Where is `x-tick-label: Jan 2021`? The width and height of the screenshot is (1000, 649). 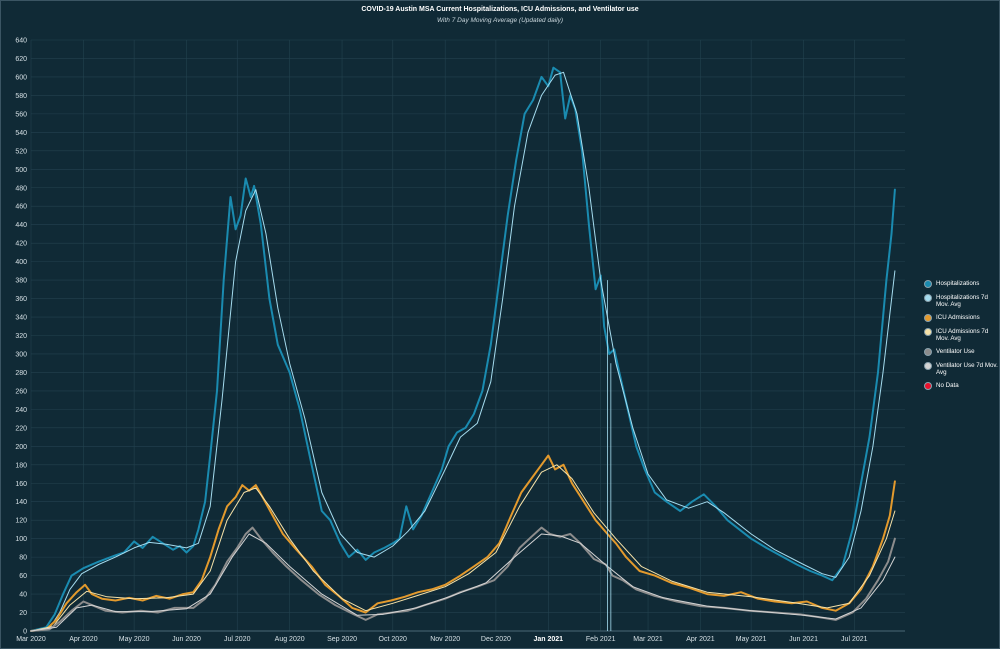 x-tick-label: Jan 2021 is located at coordinates (549, 639).